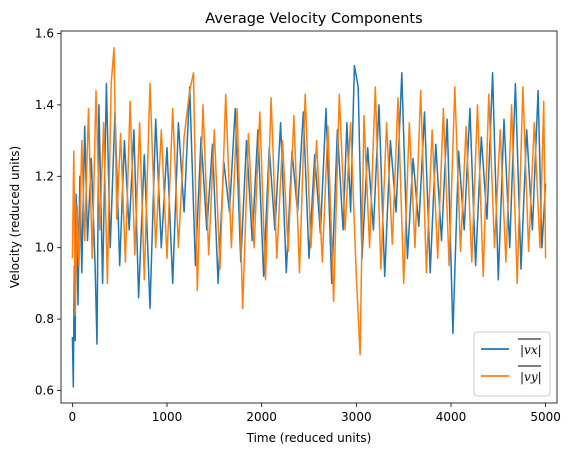 The image size is (567, 455). Describe the element at coordinates (73, 417) in the screenshot. I see `x-tick-label: 0` at that location.